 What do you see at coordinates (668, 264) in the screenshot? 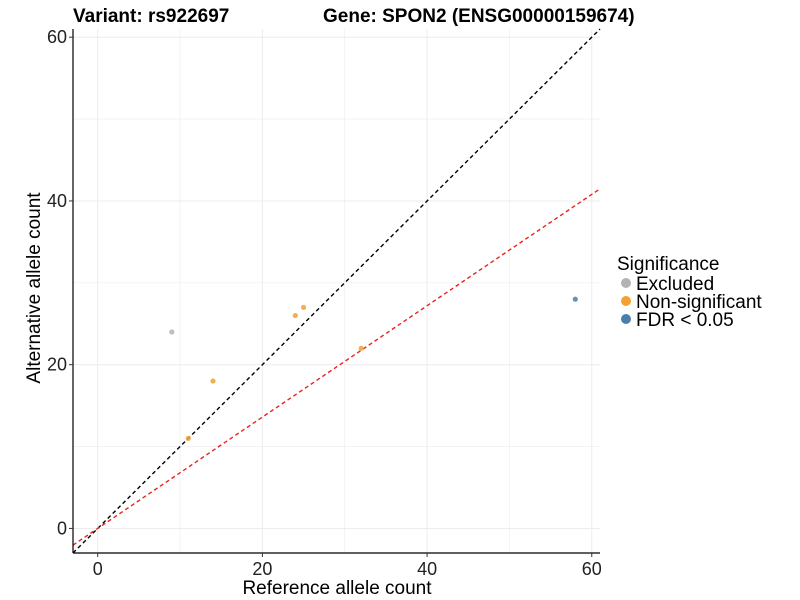
I see `legend-title: Significance` at bounding box center [668, 264].